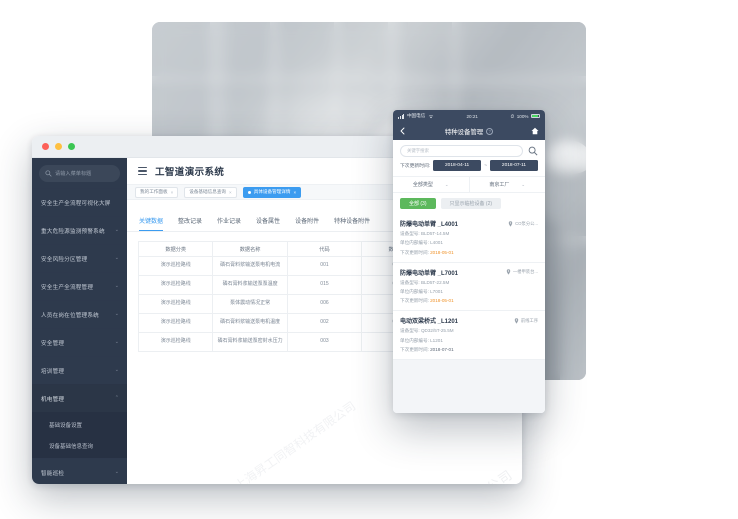 The height and width of the screenshot is (519, 738). I want to click on back-arrow-icon, so click(403, 131).